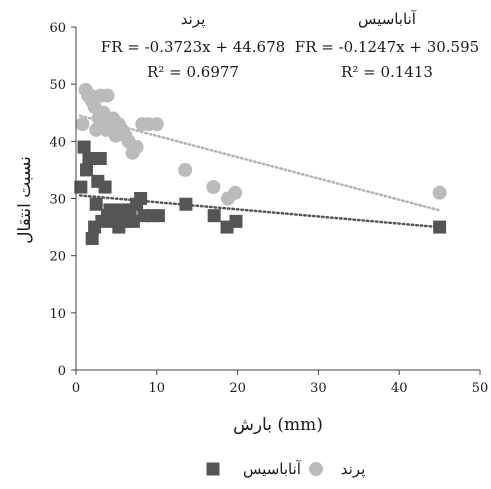  Describe the element at coordinates (316, 469) in the screenshot. I see `legend-marker-circle` at that location.